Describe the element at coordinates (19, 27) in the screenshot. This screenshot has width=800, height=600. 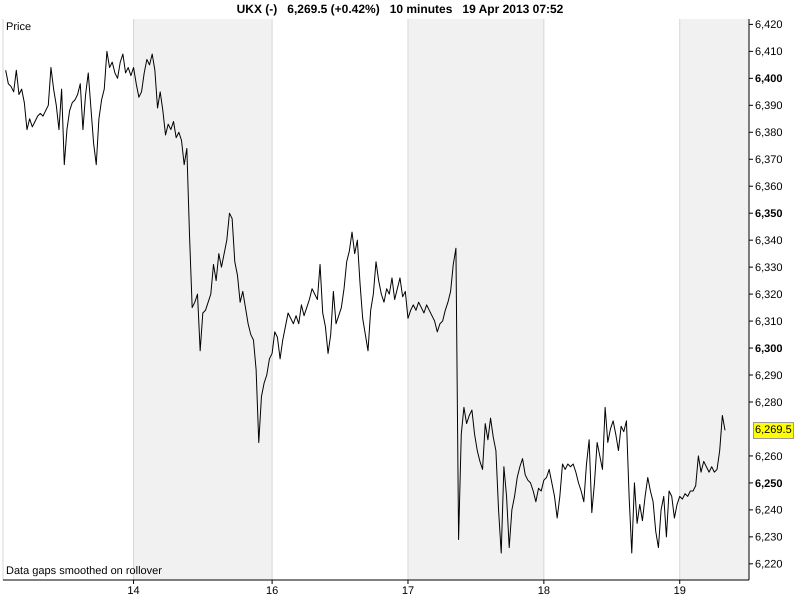
I see `y-axis-title: Price` at that location.